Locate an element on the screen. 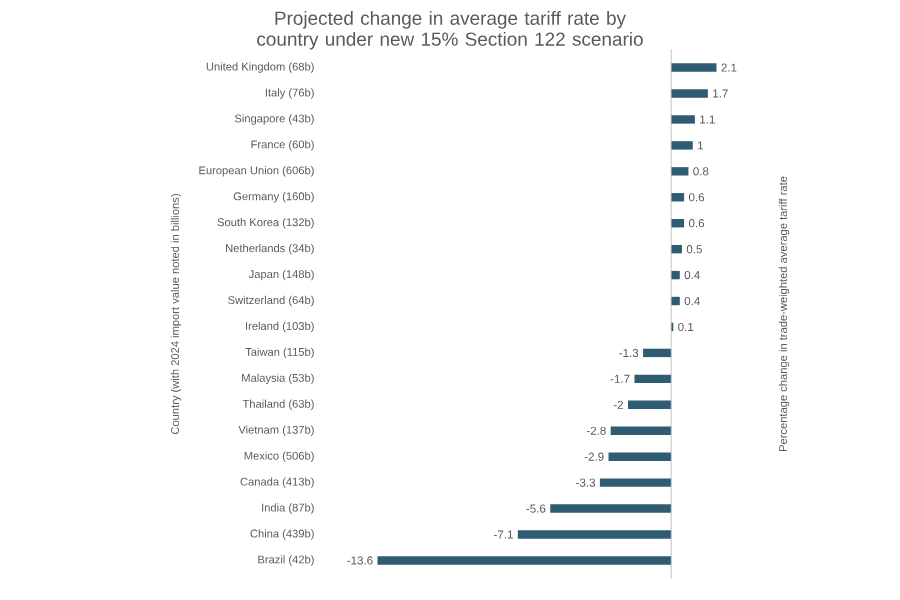  chart-title: Projected change in average tariff rate by country under new 15% Section 122 scenario is located at coordinates (450, 30).